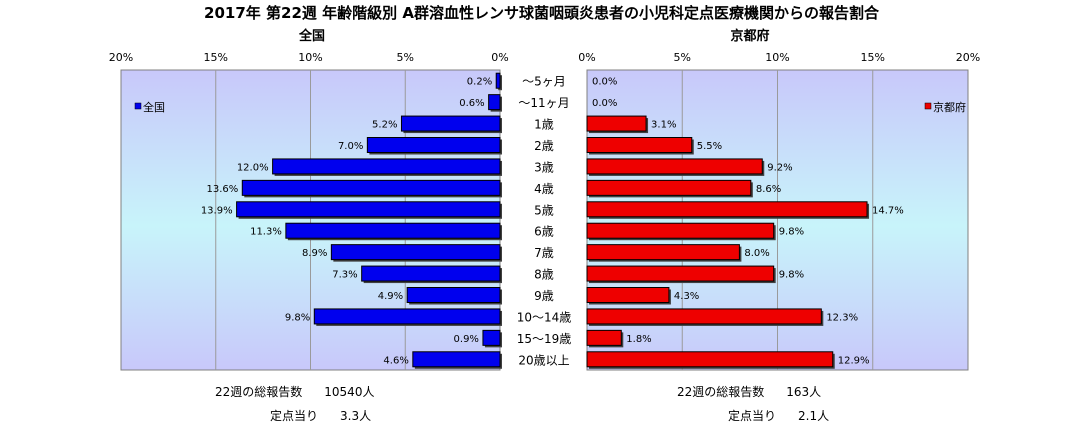 The height and width of the screenshot is (429, 1083). I want to click on right-total-label: 22週の総報告数, so click(721, 392).